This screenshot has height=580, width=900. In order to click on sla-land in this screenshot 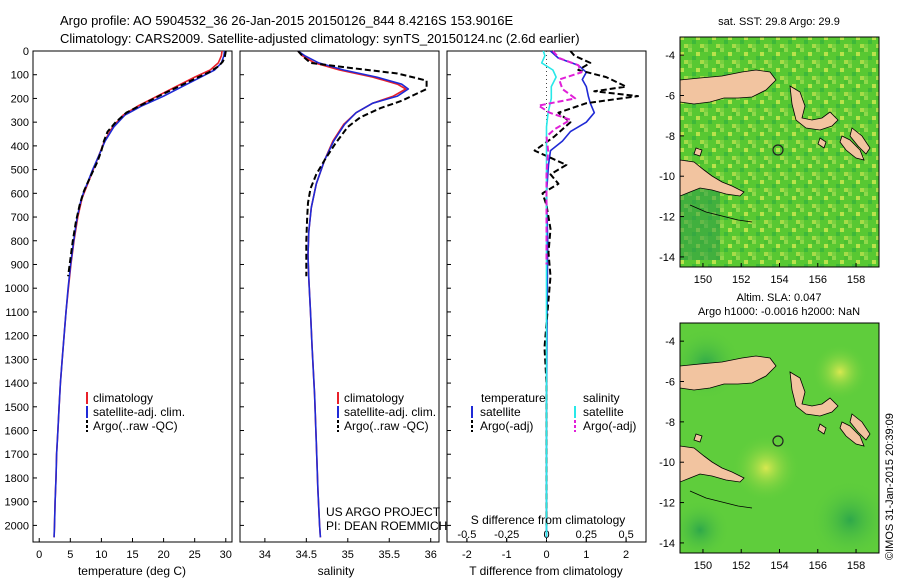, I will do `click(775, 419)`.